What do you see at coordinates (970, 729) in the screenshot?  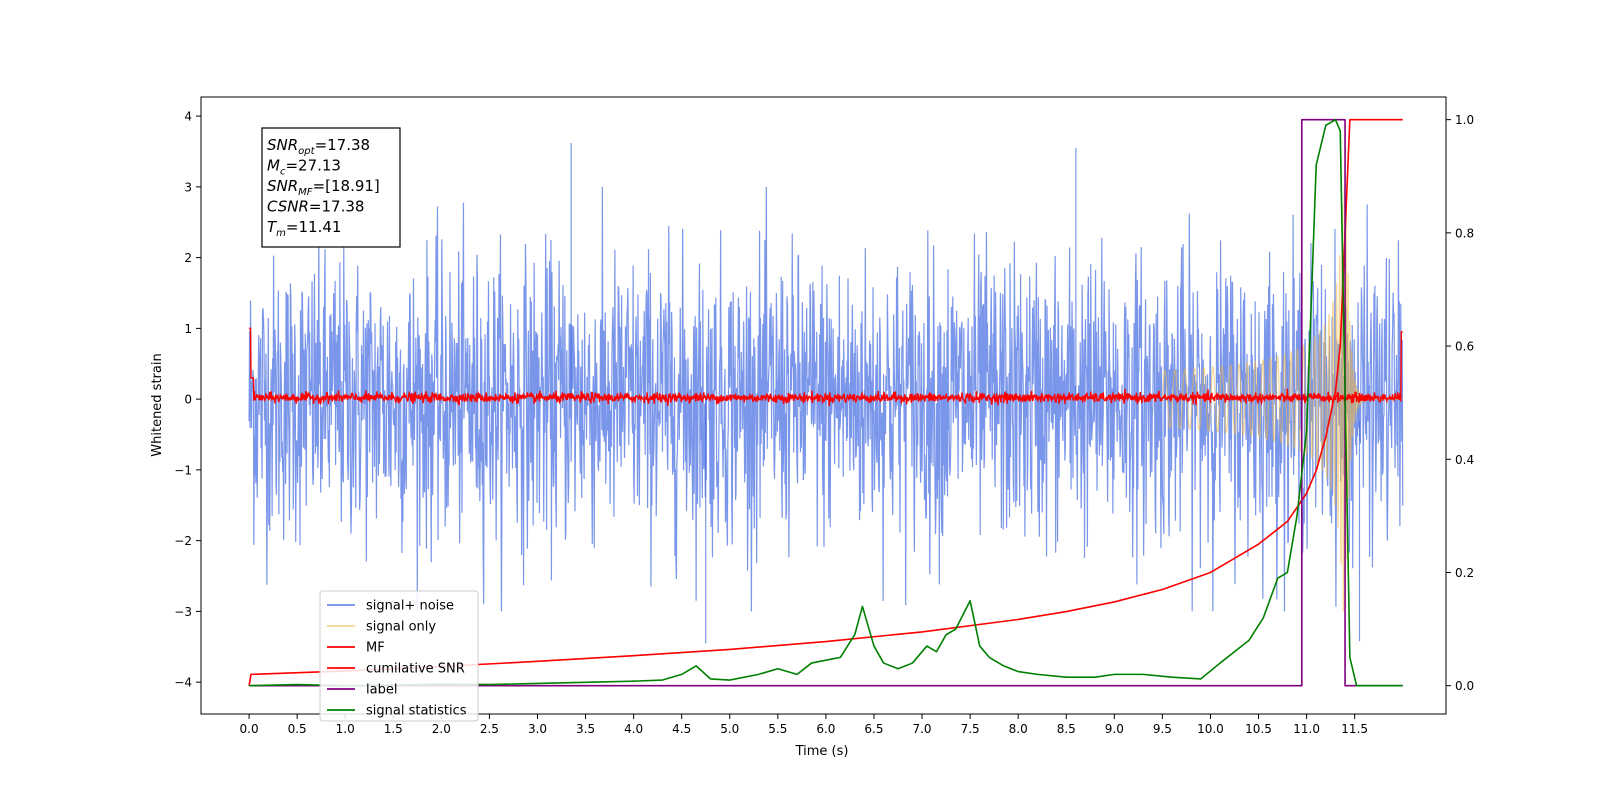 I see `x-tick-label: 7.5` at bounding box center [970, 729].